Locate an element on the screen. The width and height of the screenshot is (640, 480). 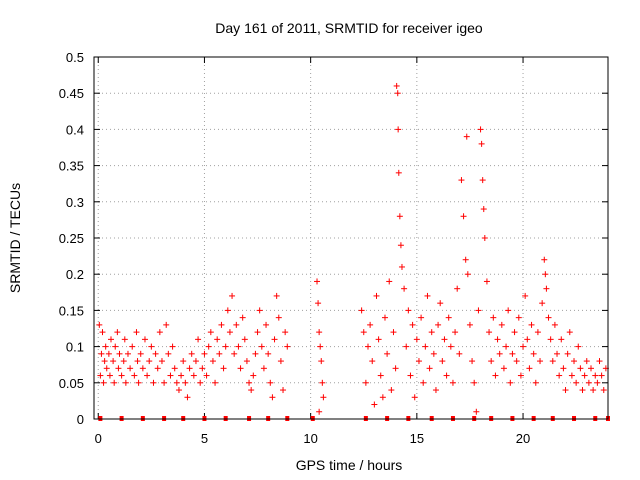
y-tick-label: 0.05 is located at coordinates (71, 383).